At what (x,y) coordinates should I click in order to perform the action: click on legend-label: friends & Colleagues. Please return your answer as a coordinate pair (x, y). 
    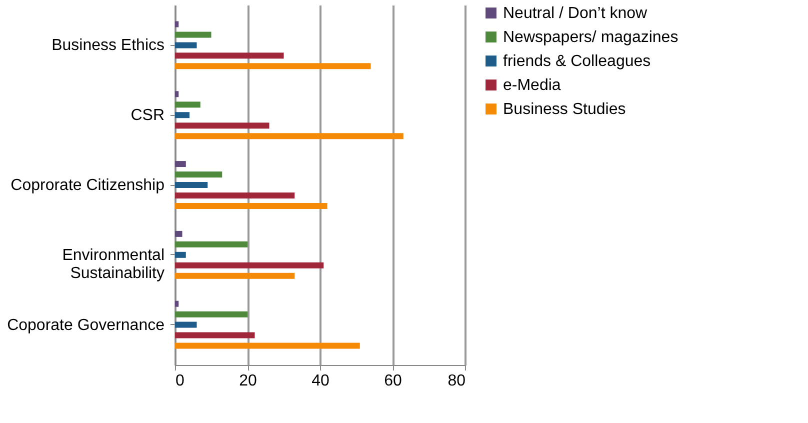
    Looking at the image, I should click on (577, 61).